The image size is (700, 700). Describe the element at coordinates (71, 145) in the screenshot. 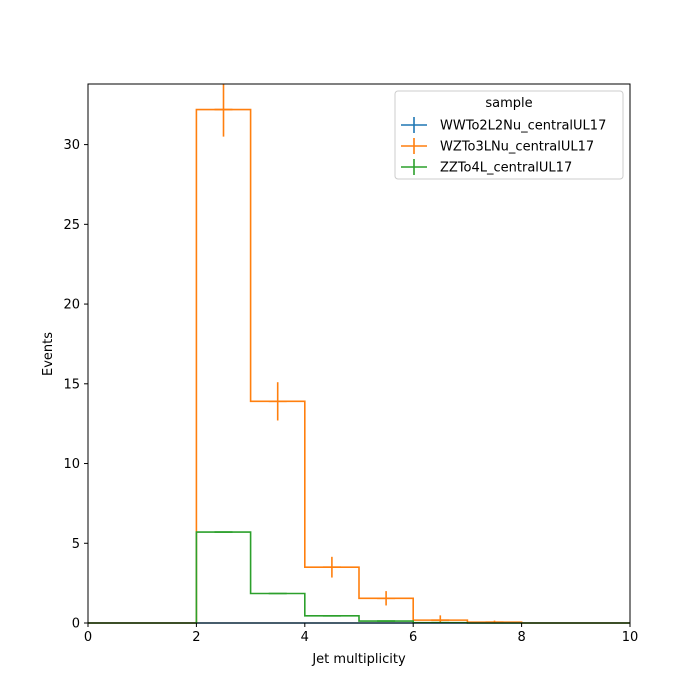

I see `y-tick-label: 30` at that location.